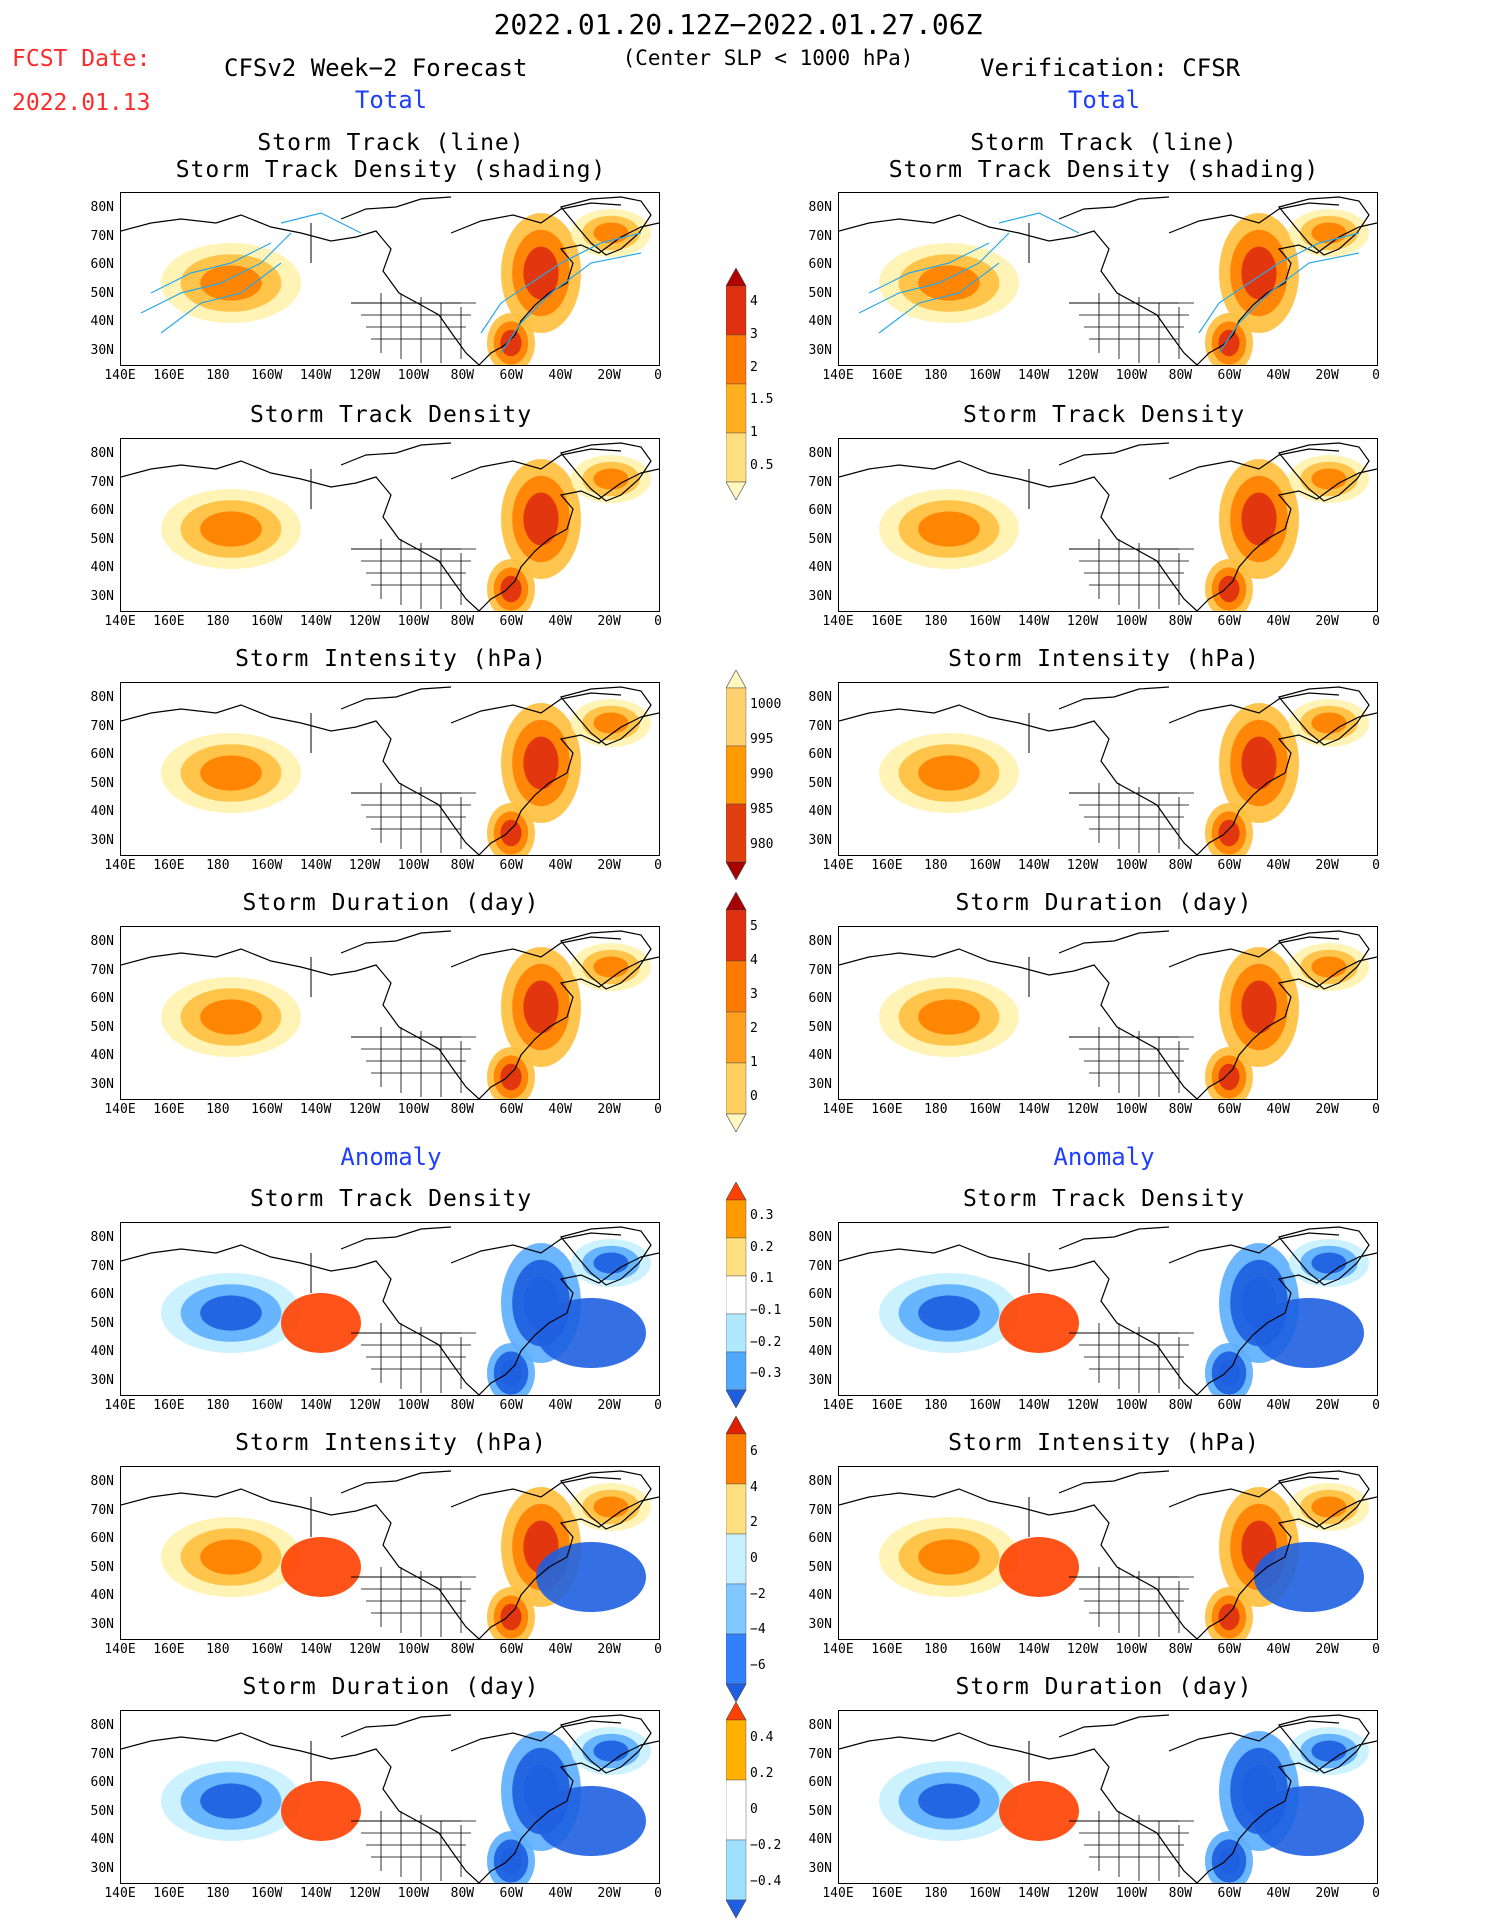 The width and height of the screenshot is (1487, 1925). Describe the element at coordinates (736, 1012) in the screenshot. I see `colorbar-swatches` at that location.